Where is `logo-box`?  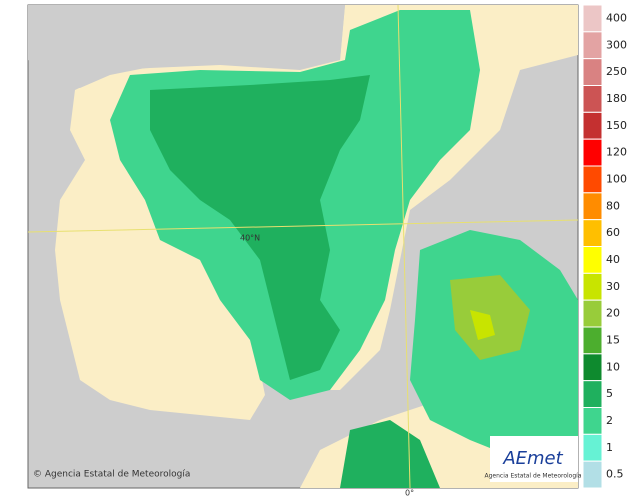
logo-box is located at coordinates (534, 459).